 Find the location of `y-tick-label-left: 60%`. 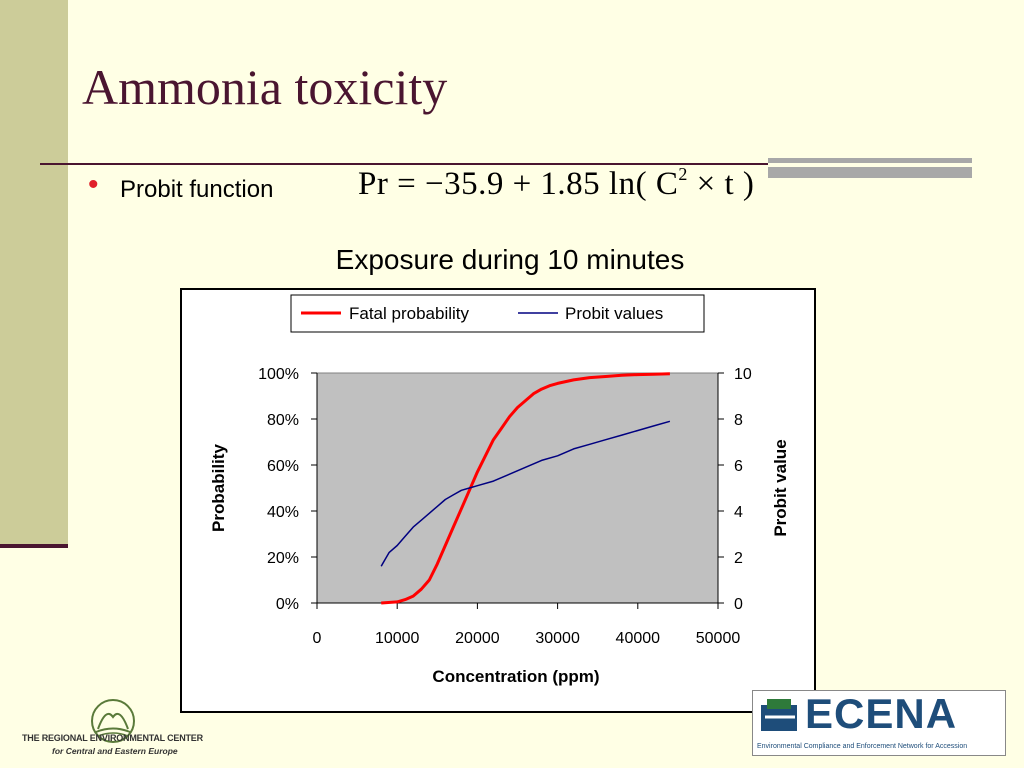

y-tick-label-left: 60% is located at coordinates (283, 466).